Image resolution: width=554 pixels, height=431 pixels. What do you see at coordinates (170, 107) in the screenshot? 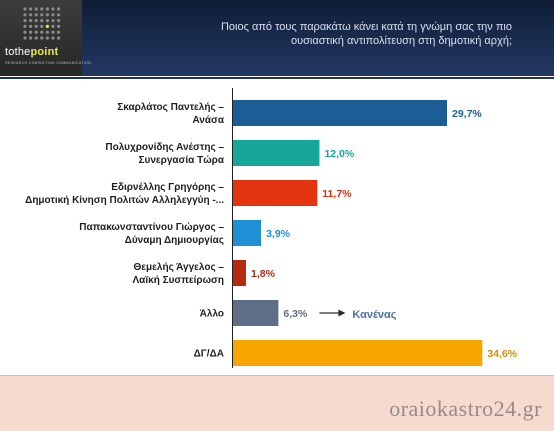
I see `category-label-line: Σκαρλάτος Παντελής –` at bounding box center [170, 107].